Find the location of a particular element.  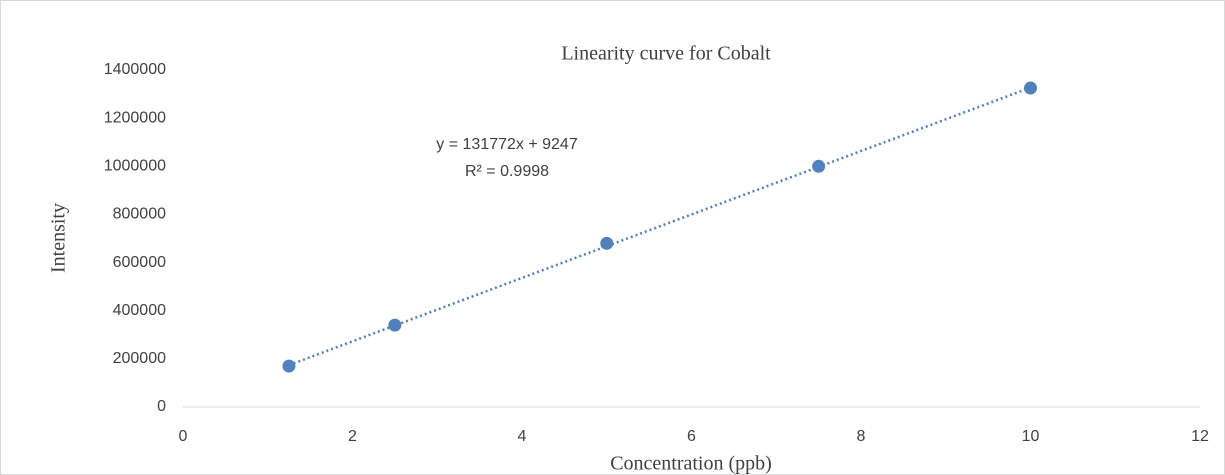

y-axis-label: Intensity is located at coordinates (59, 238).